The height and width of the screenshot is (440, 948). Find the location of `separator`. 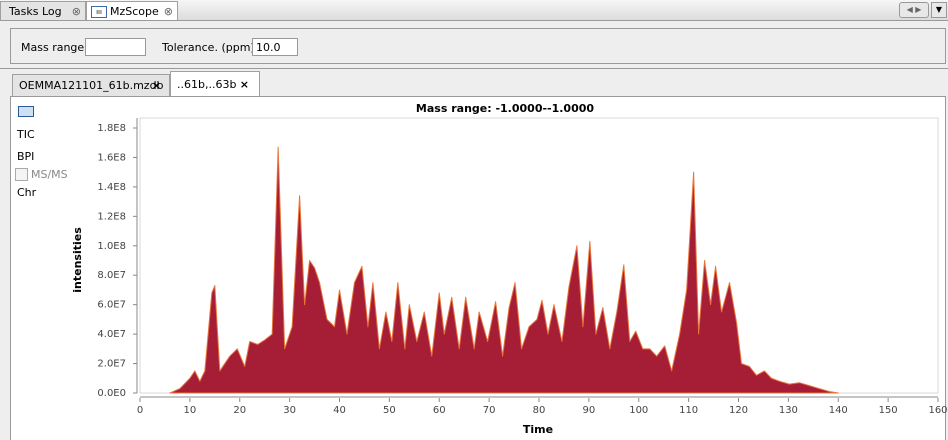

separator is located at coordinates (474, 68).